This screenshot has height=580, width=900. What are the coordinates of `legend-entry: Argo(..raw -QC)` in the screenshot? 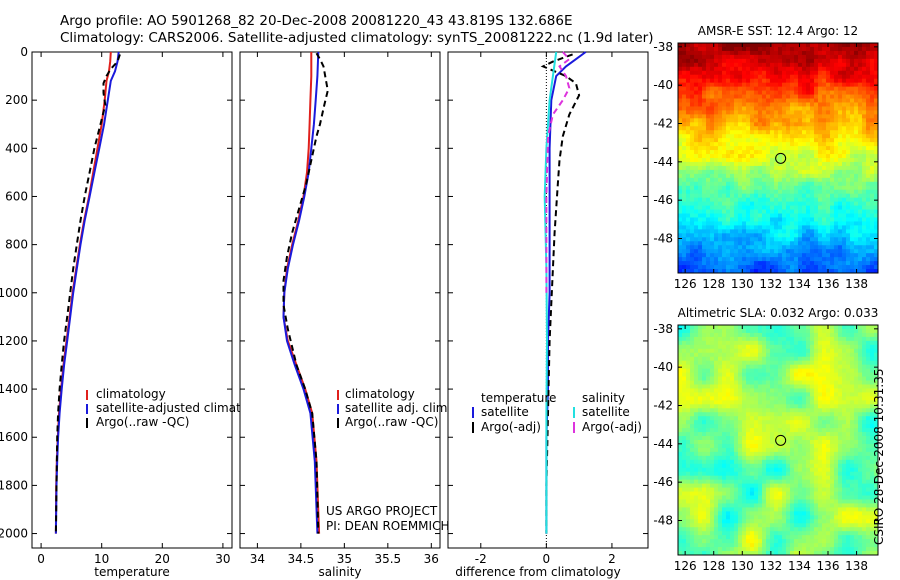 It's located at (391, 422).